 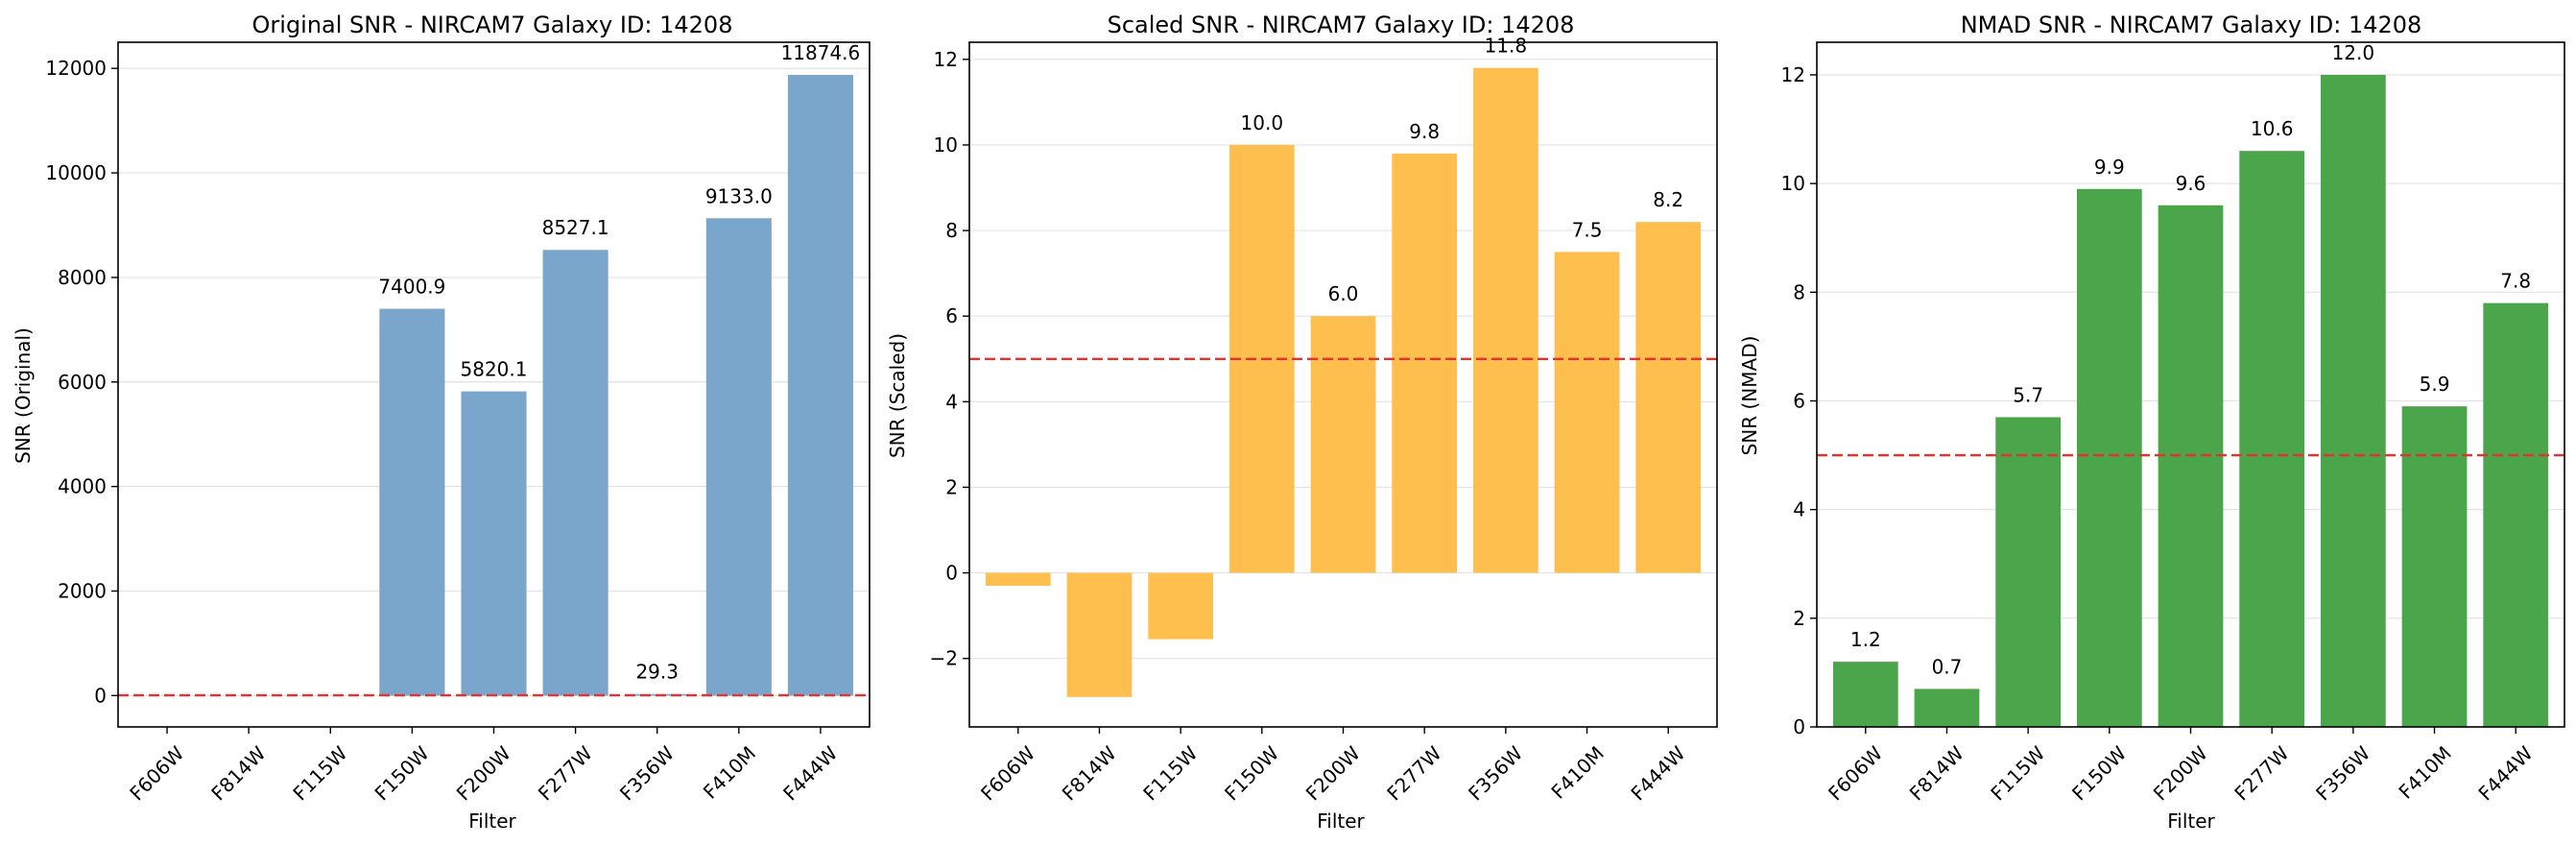 What do you see at coordinates (76, 172) in the screenshot?
I see `y-tick-label: 10000` at bounding box center [76, 172].